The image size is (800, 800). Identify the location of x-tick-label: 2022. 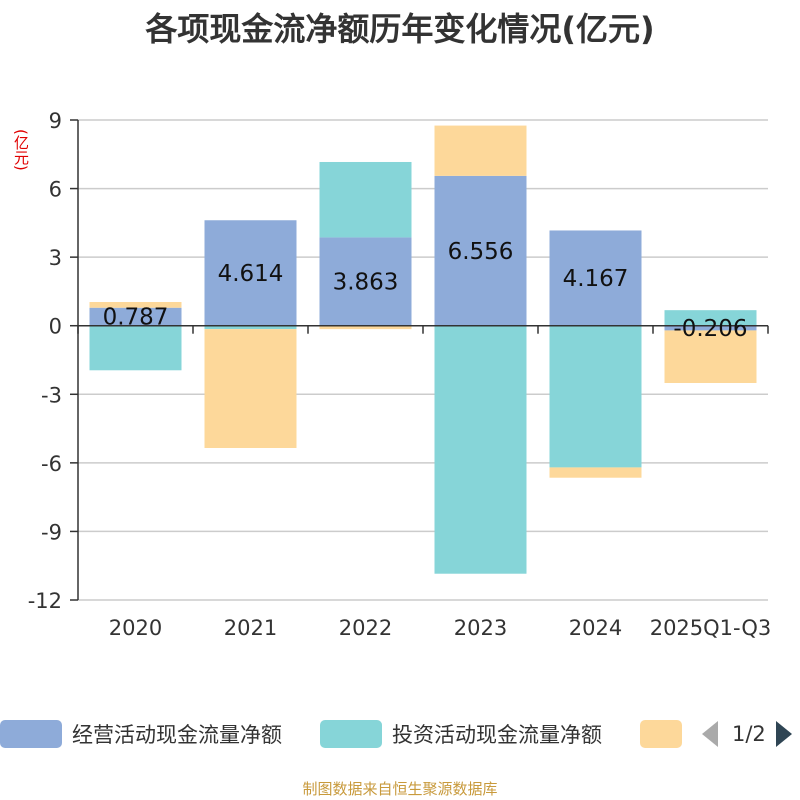
(365, 628).